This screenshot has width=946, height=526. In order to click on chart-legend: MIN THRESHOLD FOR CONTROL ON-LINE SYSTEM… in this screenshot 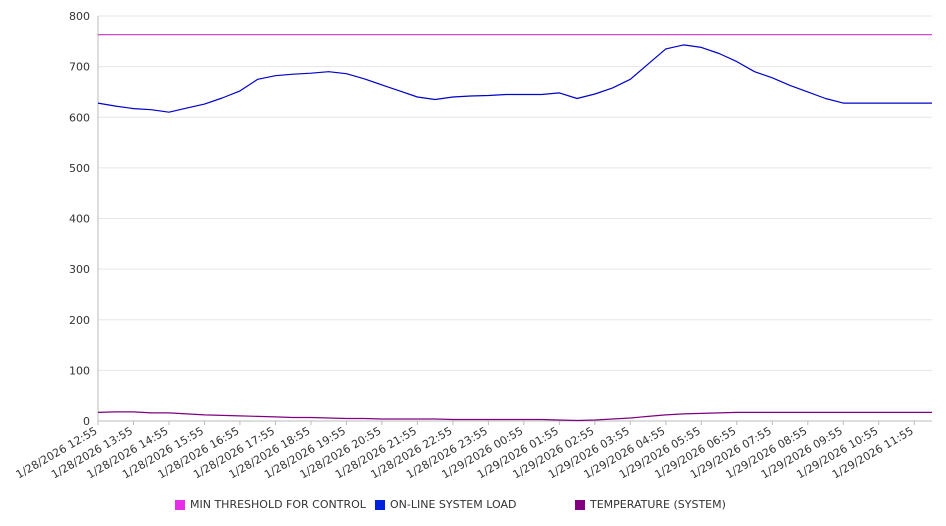, I will do `click(473, 506)`.